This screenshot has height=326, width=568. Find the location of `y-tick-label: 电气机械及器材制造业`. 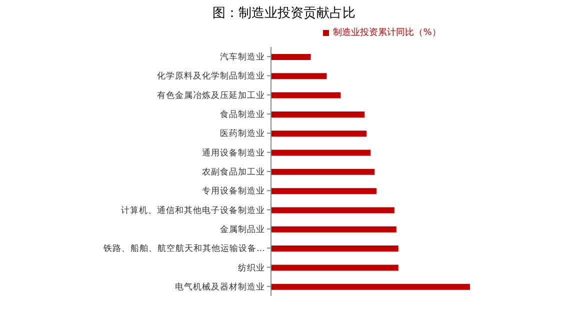

y-tick-label: 电气机械及器材制造业 is located at coordinates (220, 286).